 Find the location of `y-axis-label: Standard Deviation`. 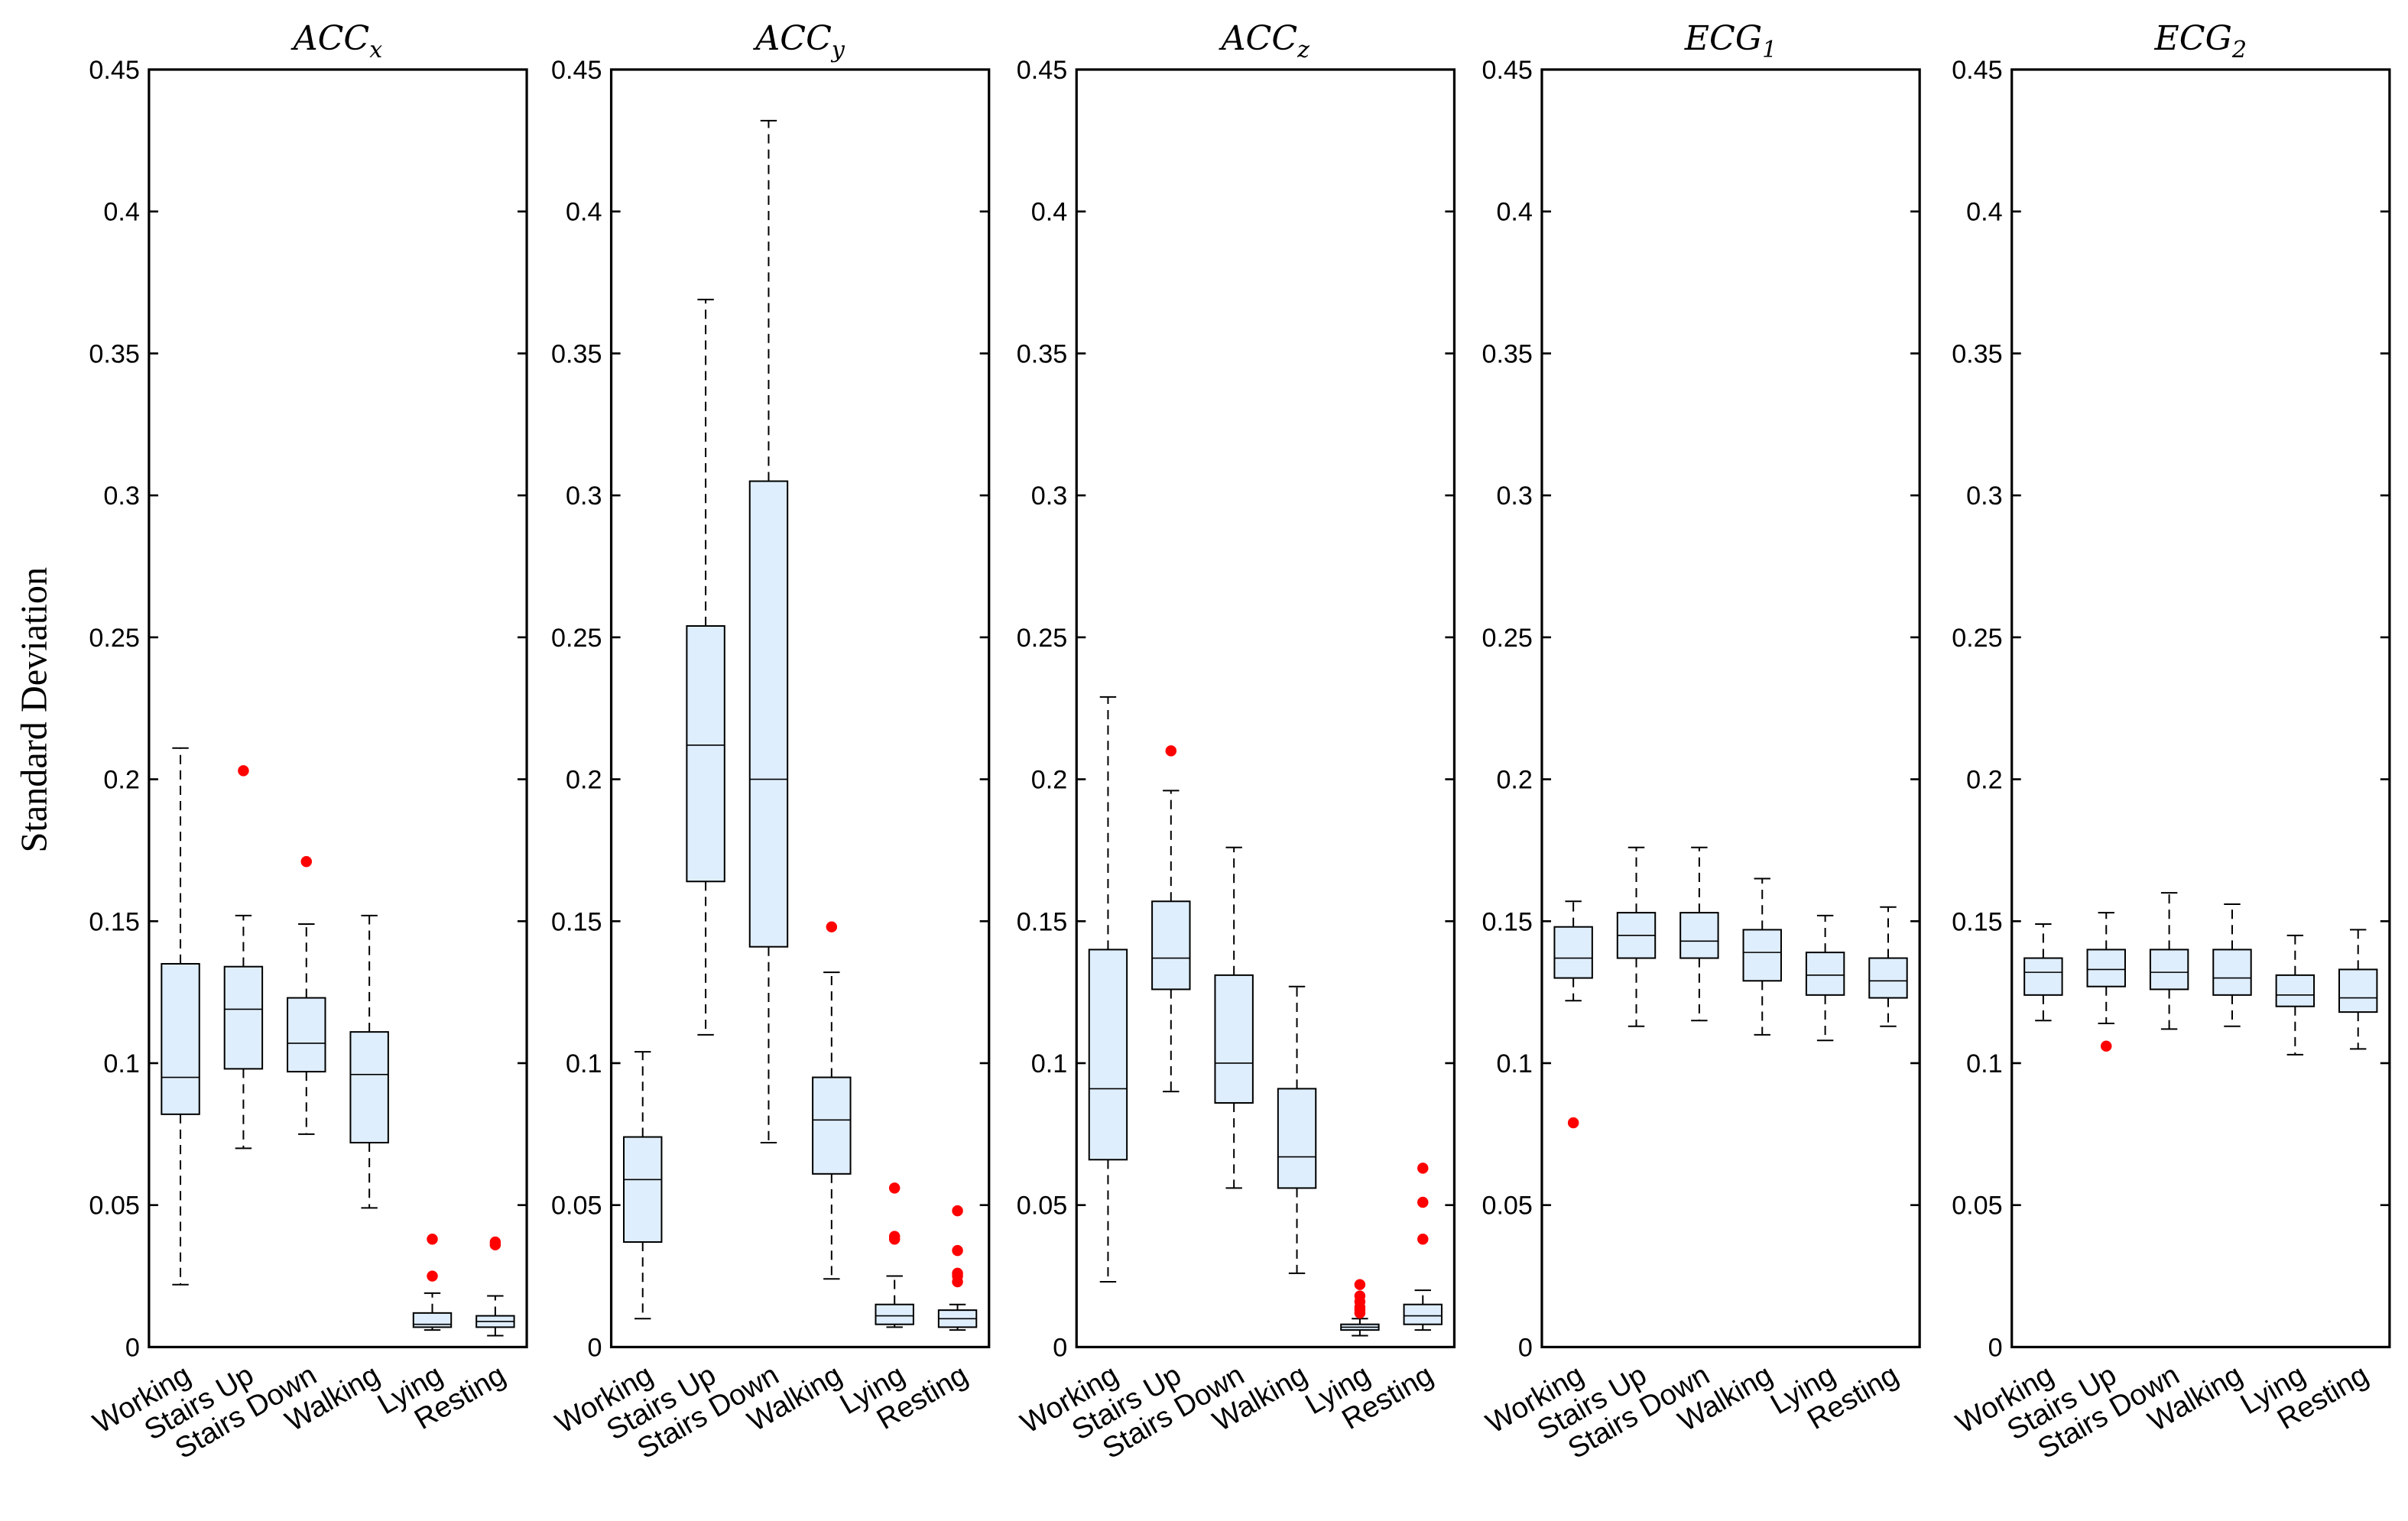

y-axis-label: Standard Deviation is located at coordinates (34, 709).